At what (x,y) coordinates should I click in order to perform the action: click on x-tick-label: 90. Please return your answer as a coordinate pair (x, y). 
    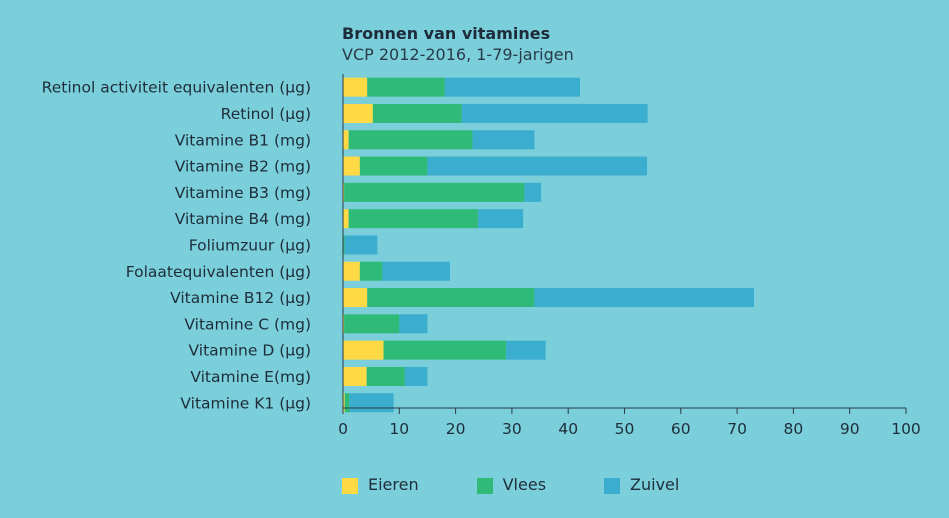
    Looking at the image, I should click on (850, 429).